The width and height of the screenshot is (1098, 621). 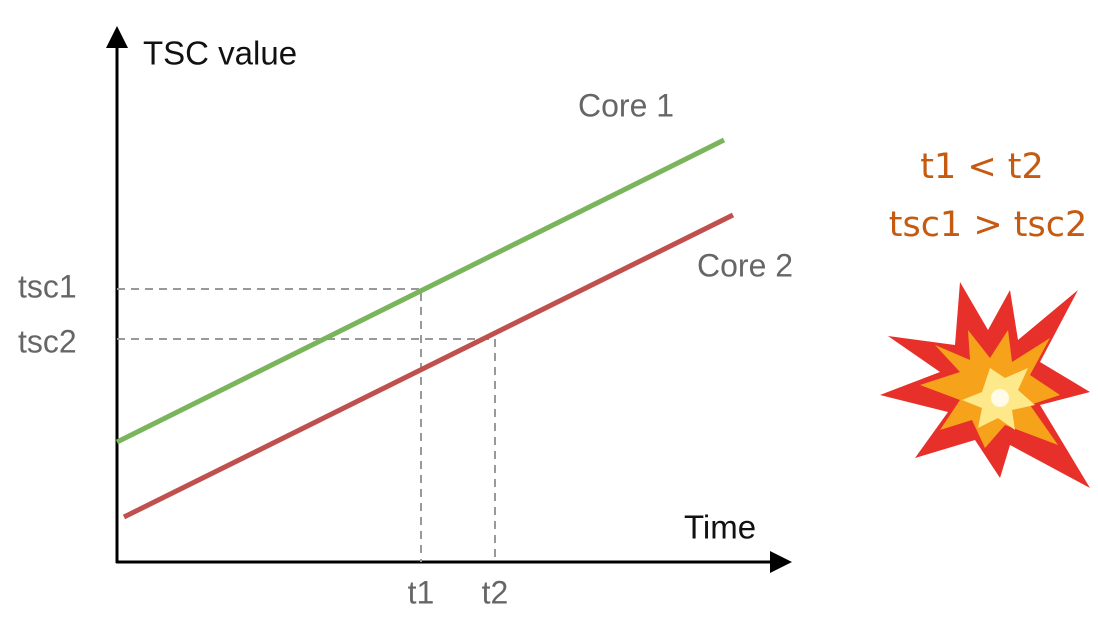 I want to click on y-marker-label: tsc1, so click(x=47, y=286).